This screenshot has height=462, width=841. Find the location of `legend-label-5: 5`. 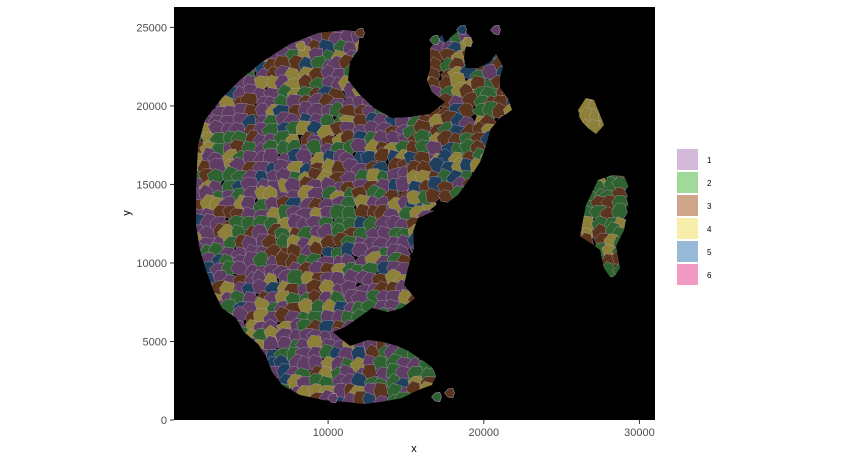

legend-label-5: 5 is located at coordinates (709, 252).